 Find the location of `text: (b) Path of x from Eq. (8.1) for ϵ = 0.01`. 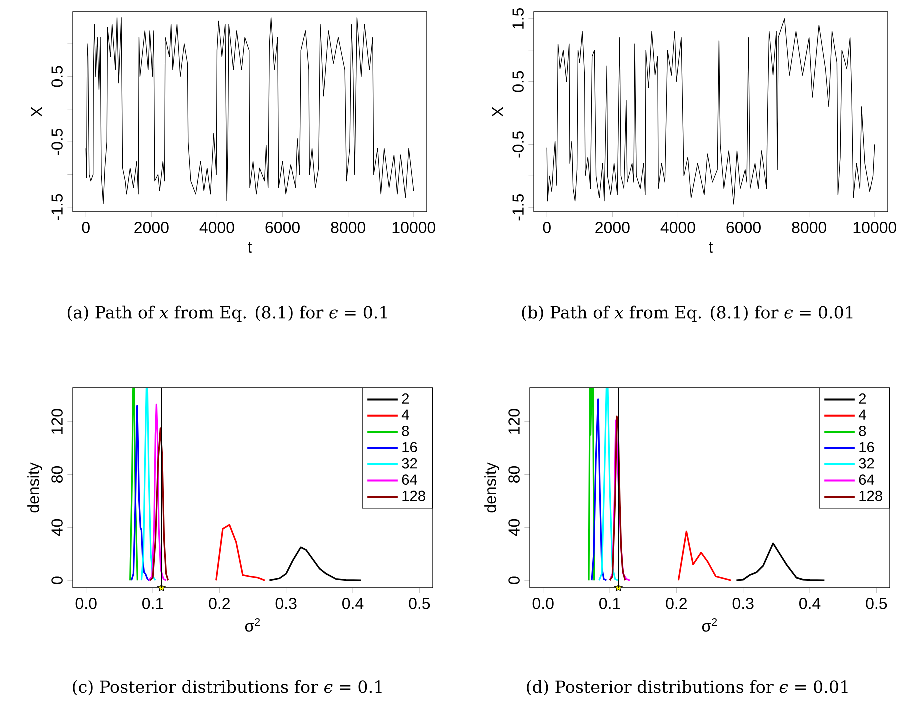

text: (b) Path of x from Eq. (8.1) for ϵ = 0.01 is located at coordinates (687, 314).